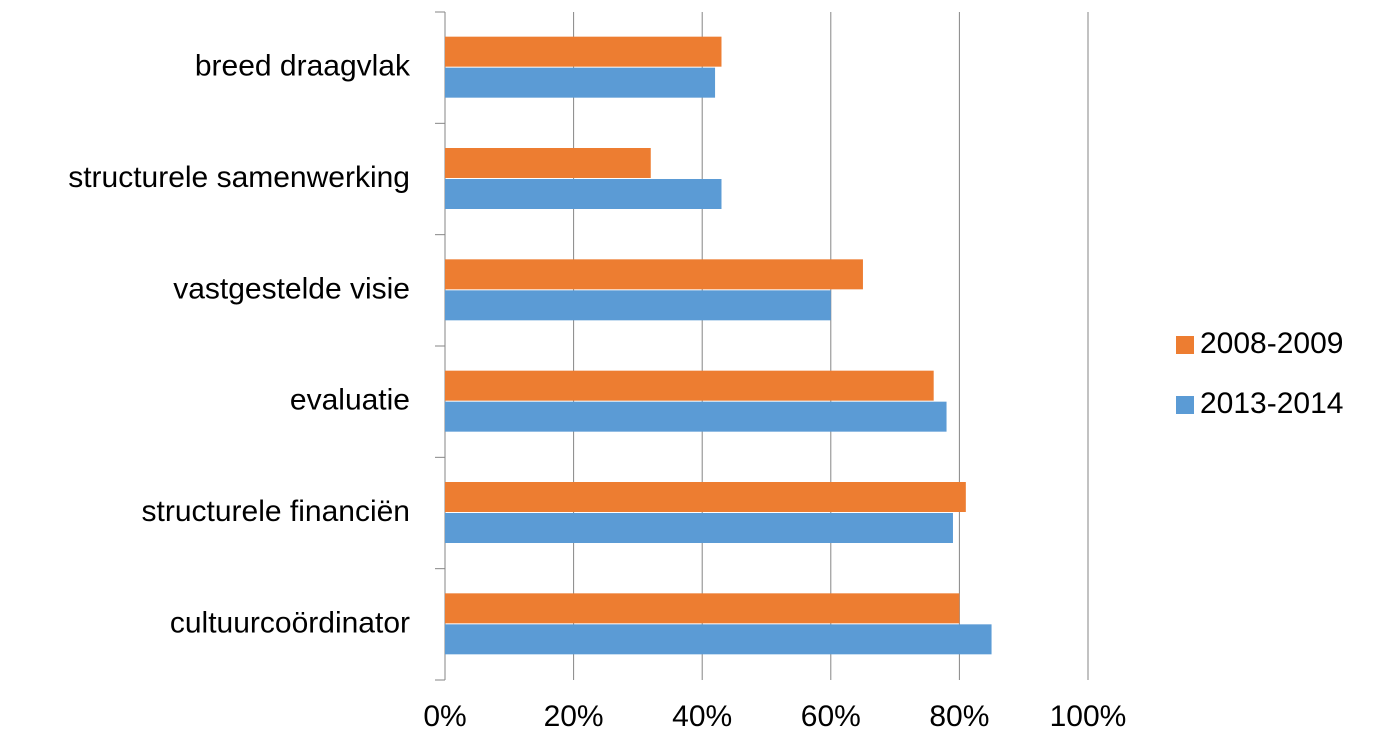 This screenshot has width=1380, height=744. What do you see at coordinates (290, 622) in the screenshot?
I see `y-tick-label: cultuurcoördinator` at bounding box center [290, 622].